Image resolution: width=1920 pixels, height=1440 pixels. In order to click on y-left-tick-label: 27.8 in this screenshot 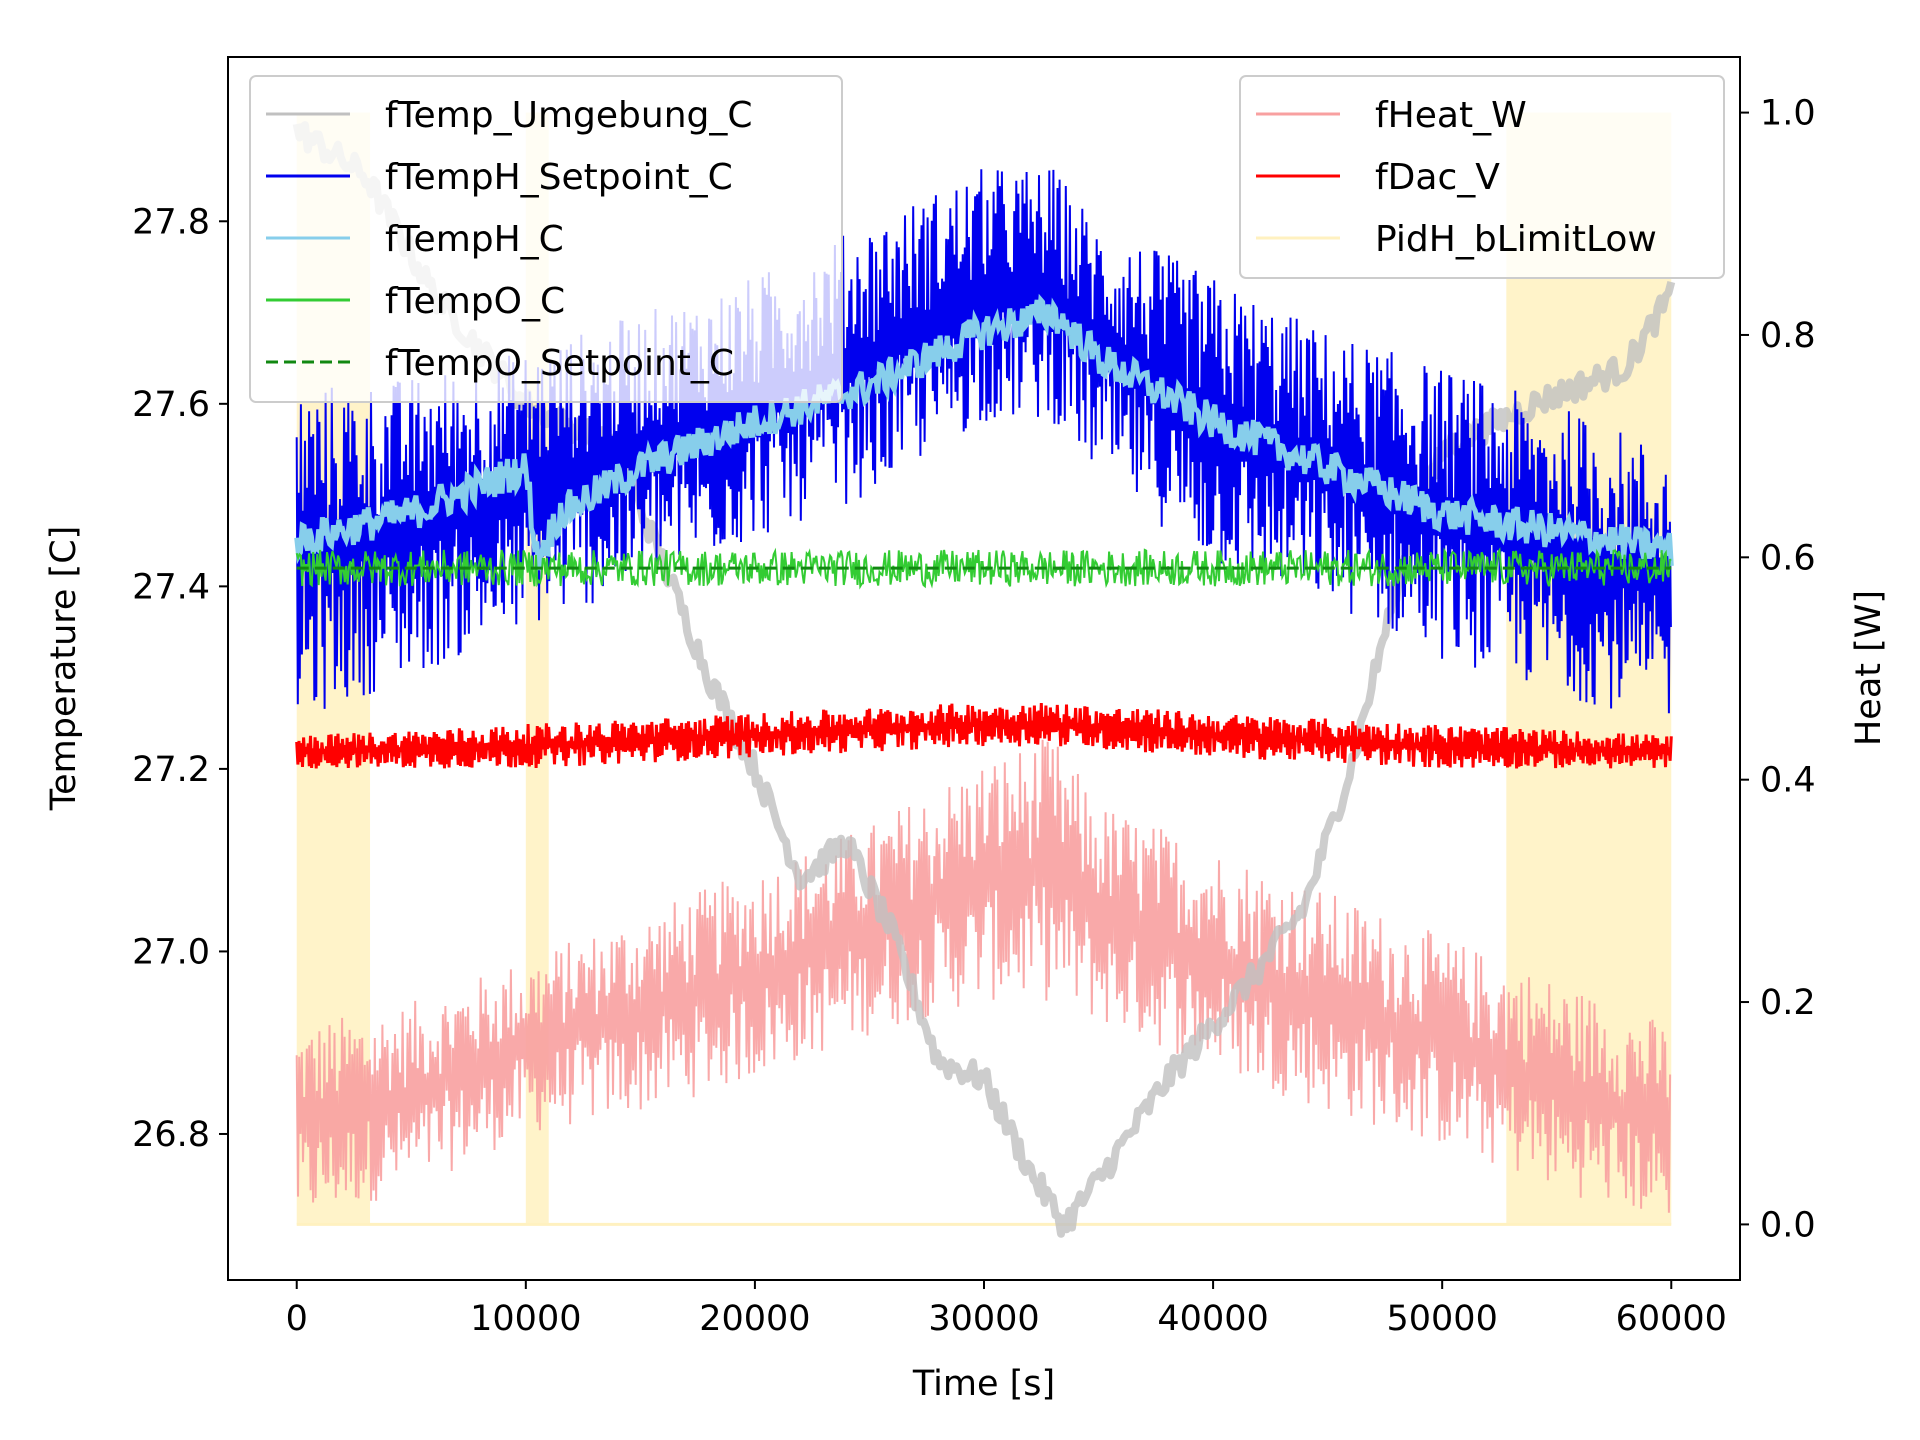, I will do `click(171, 222)`.